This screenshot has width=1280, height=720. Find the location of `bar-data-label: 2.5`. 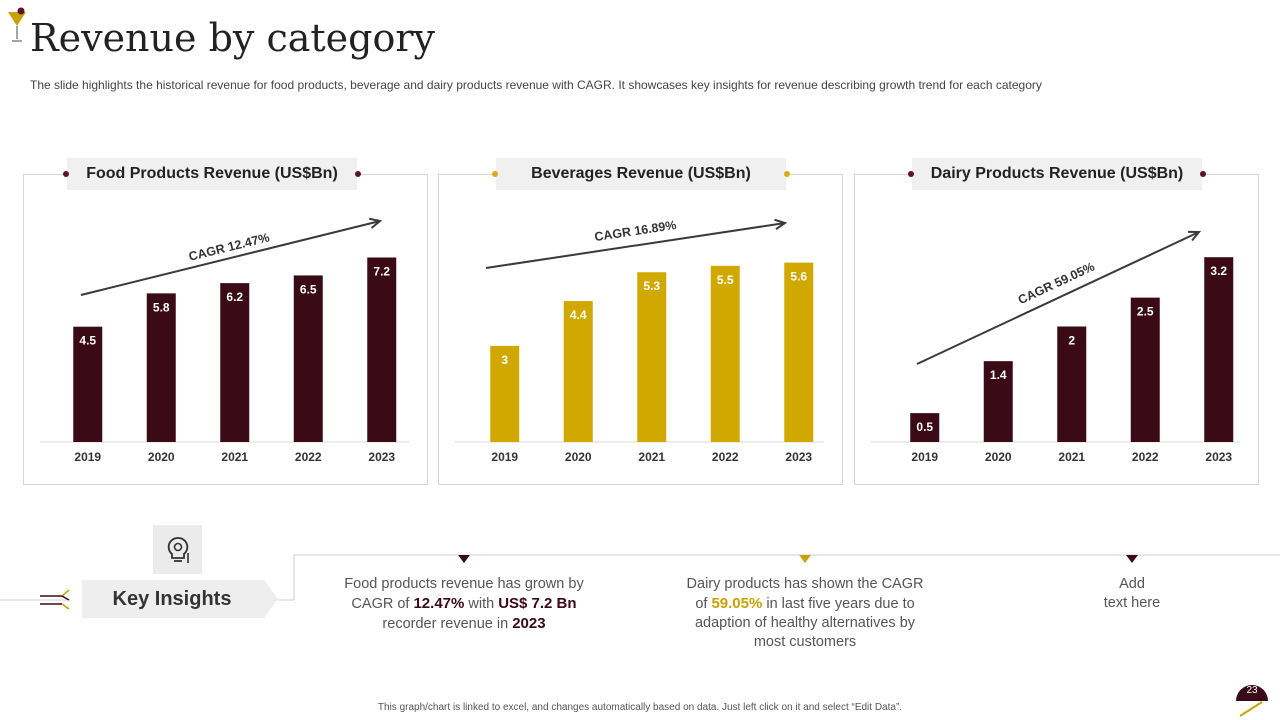

bar-data-label: 2.5 is located at coordinates (1145, 312).